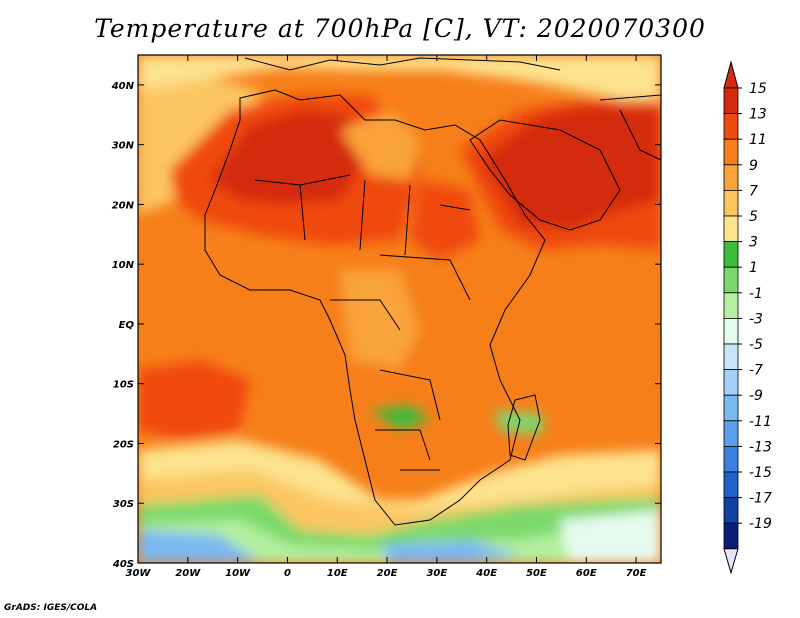 Image resolution: width=800 pixels, height=618 pixels. What do you see at coordinates (753, 268) in the screenshot?
I see `colorbar-label: 1` at bounding box center [753, 268].